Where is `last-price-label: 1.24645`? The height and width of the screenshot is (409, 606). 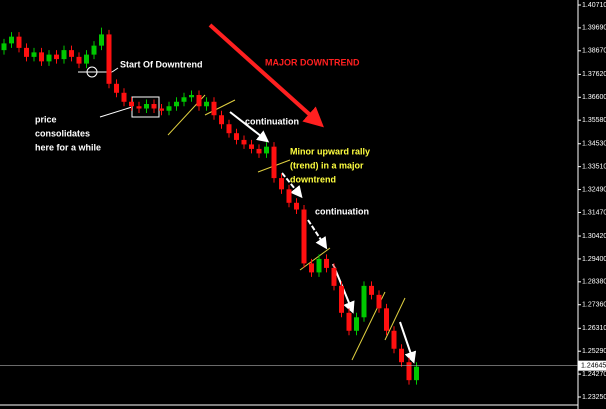
last-price-label: 1.24645 is located at coordinates (593, 366).